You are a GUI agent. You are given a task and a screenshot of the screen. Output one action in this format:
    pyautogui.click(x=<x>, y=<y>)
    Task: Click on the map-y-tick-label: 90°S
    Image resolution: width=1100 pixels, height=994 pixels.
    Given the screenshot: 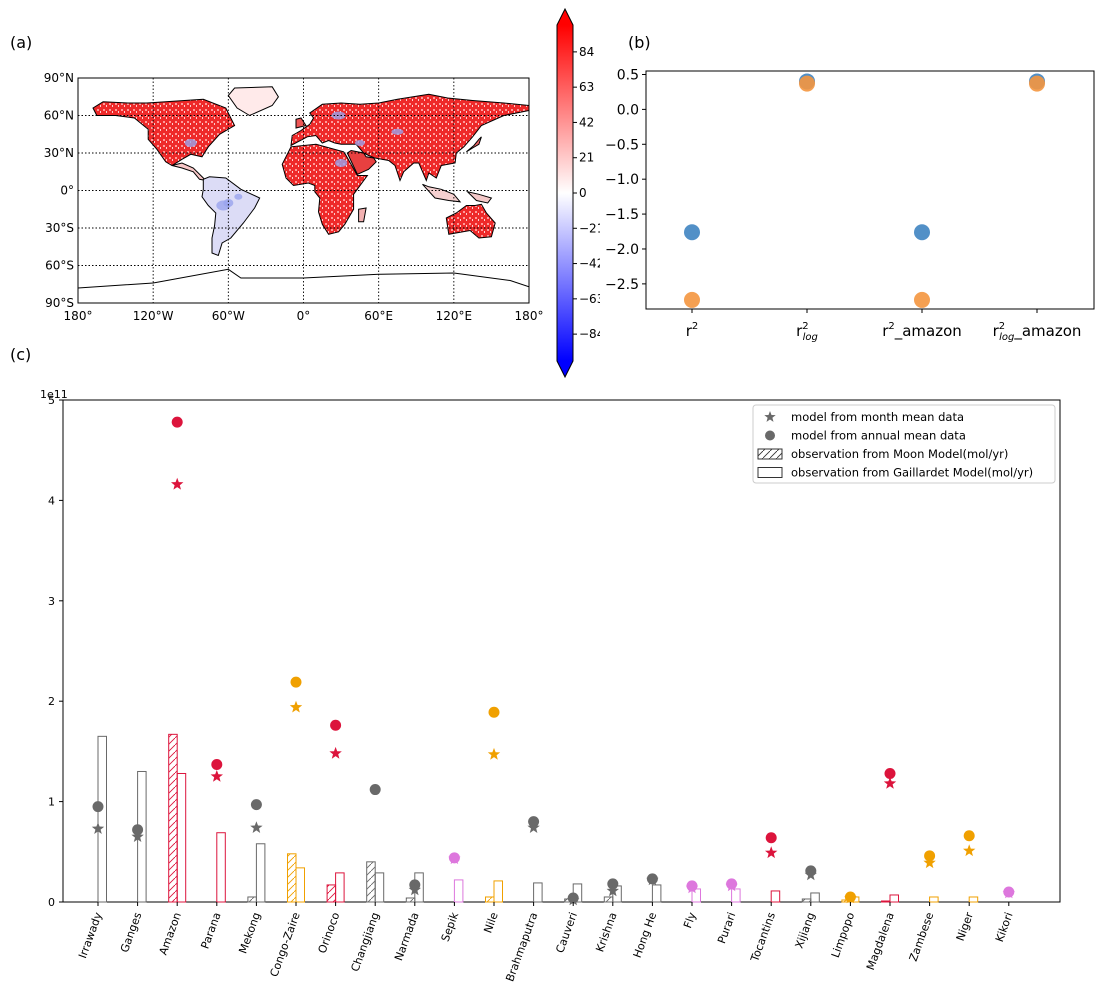 What is the action you would take?
    pyautogui.click(x=59, y=303)
    